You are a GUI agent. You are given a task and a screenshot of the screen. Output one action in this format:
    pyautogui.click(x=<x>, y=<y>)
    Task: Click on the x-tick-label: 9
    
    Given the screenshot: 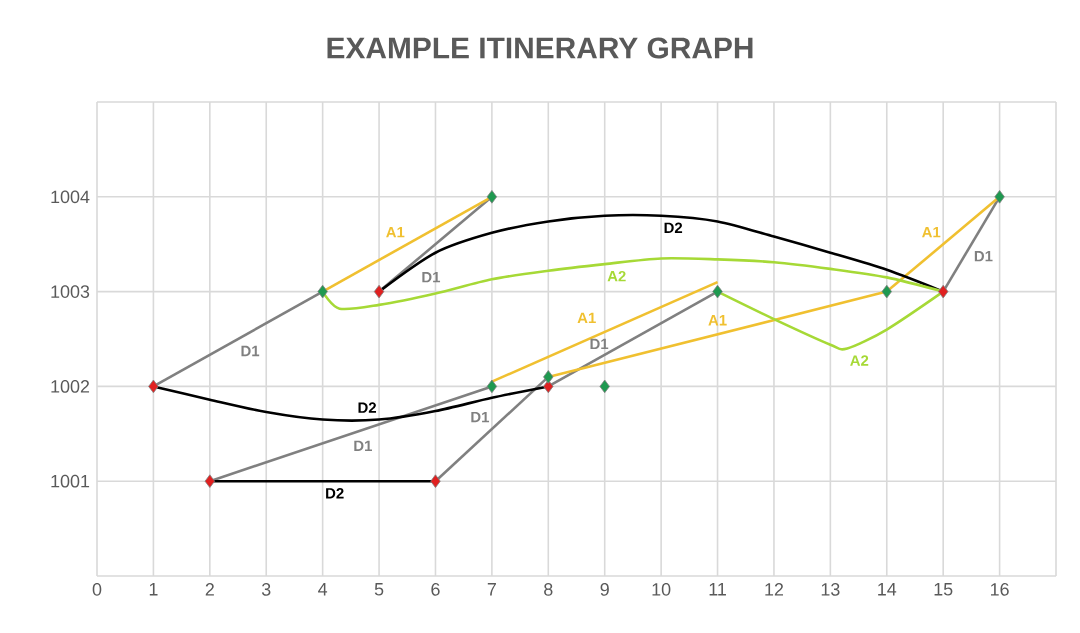 What is the action you would take?
    pyautogui.click(x=604, y=589)
    